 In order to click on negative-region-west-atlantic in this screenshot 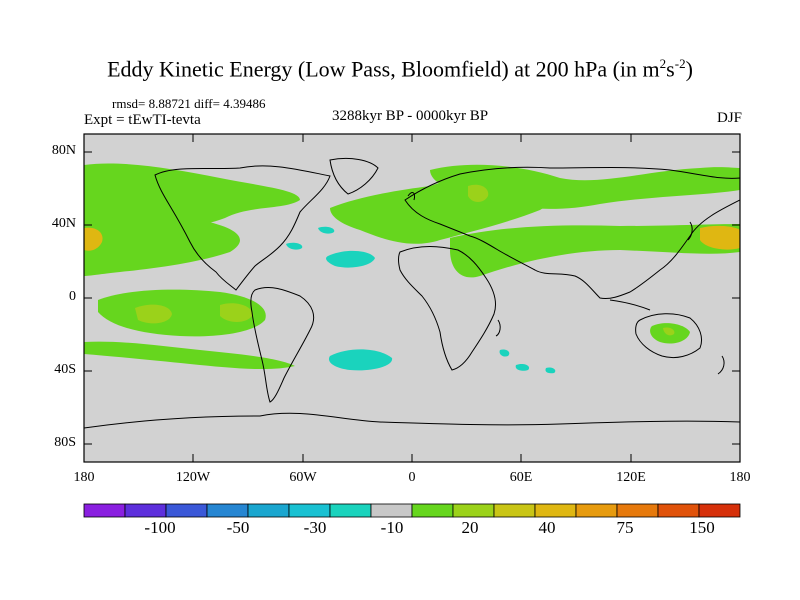, I will do `click(294, 246)`.